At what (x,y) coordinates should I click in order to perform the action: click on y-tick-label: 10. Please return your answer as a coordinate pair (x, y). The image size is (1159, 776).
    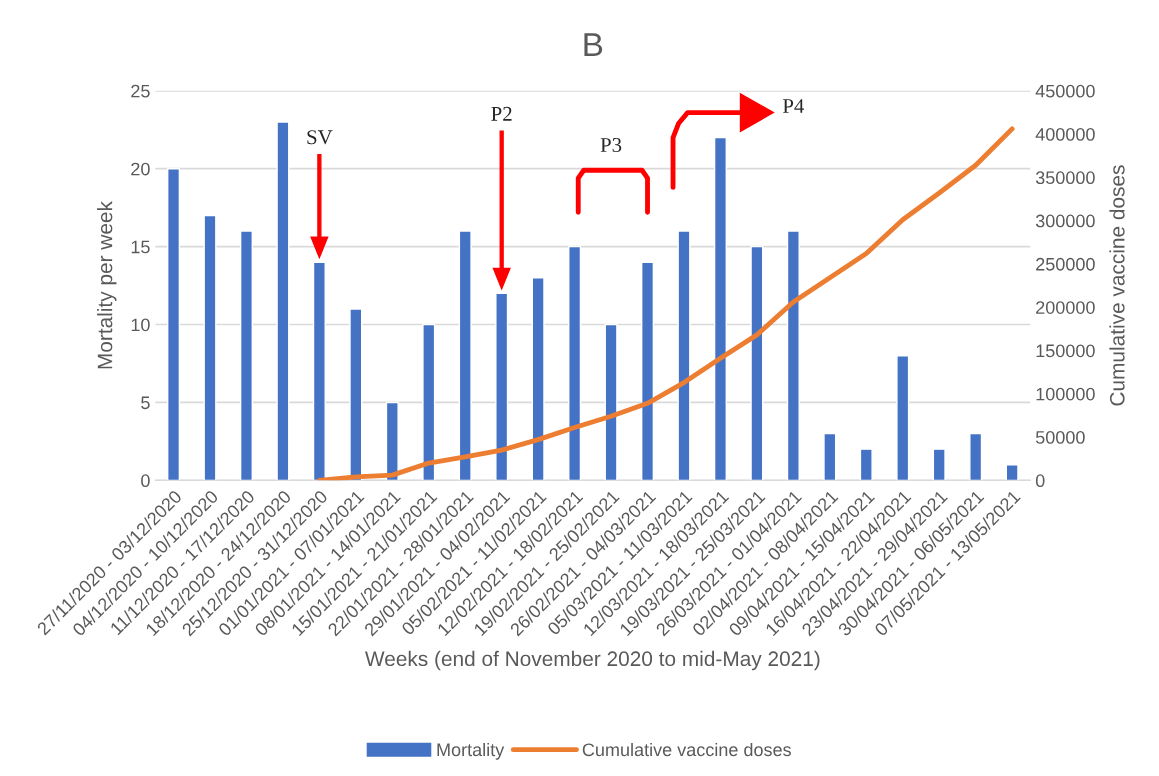
    Looking at the image, I should click on (140, 325).